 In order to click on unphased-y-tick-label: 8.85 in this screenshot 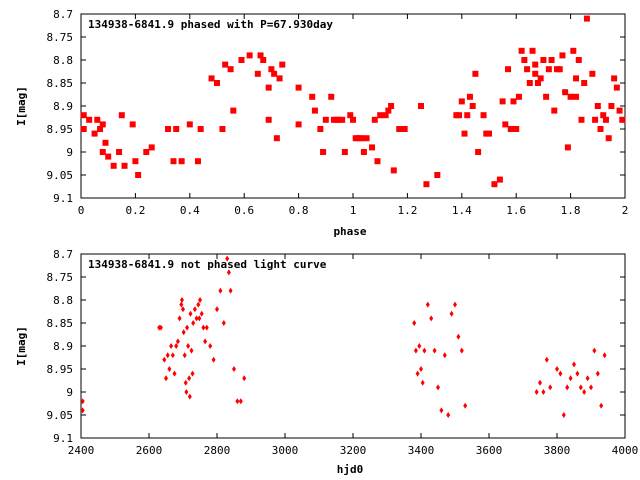, I will do `click(60, 323)`.